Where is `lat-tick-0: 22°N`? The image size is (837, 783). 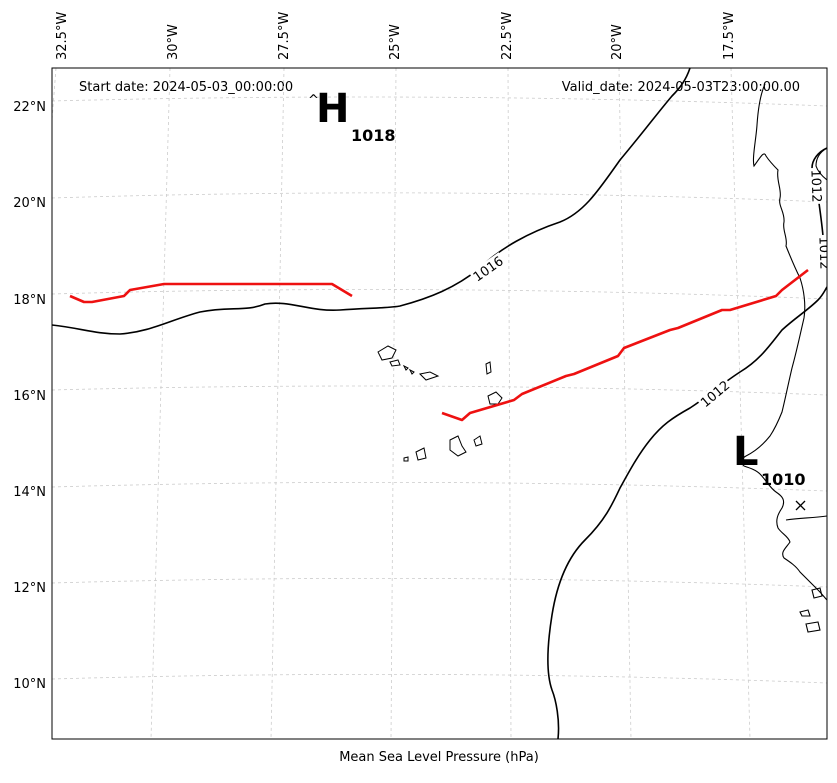 lat-tick-0: 22°N is located at coordinates (29, 107).